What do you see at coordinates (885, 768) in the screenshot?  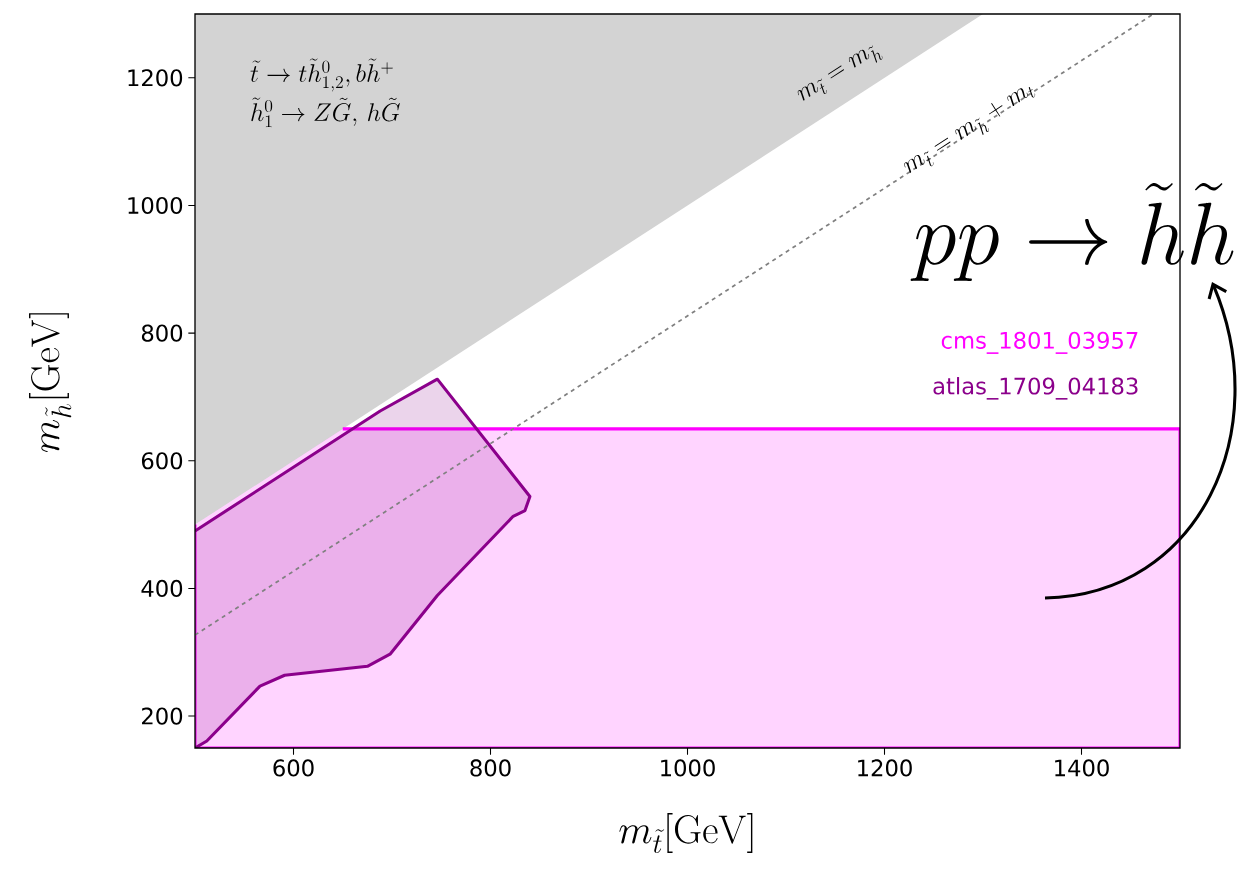 I see `x-tick-label: 1200` at bounding box center [885, 768].